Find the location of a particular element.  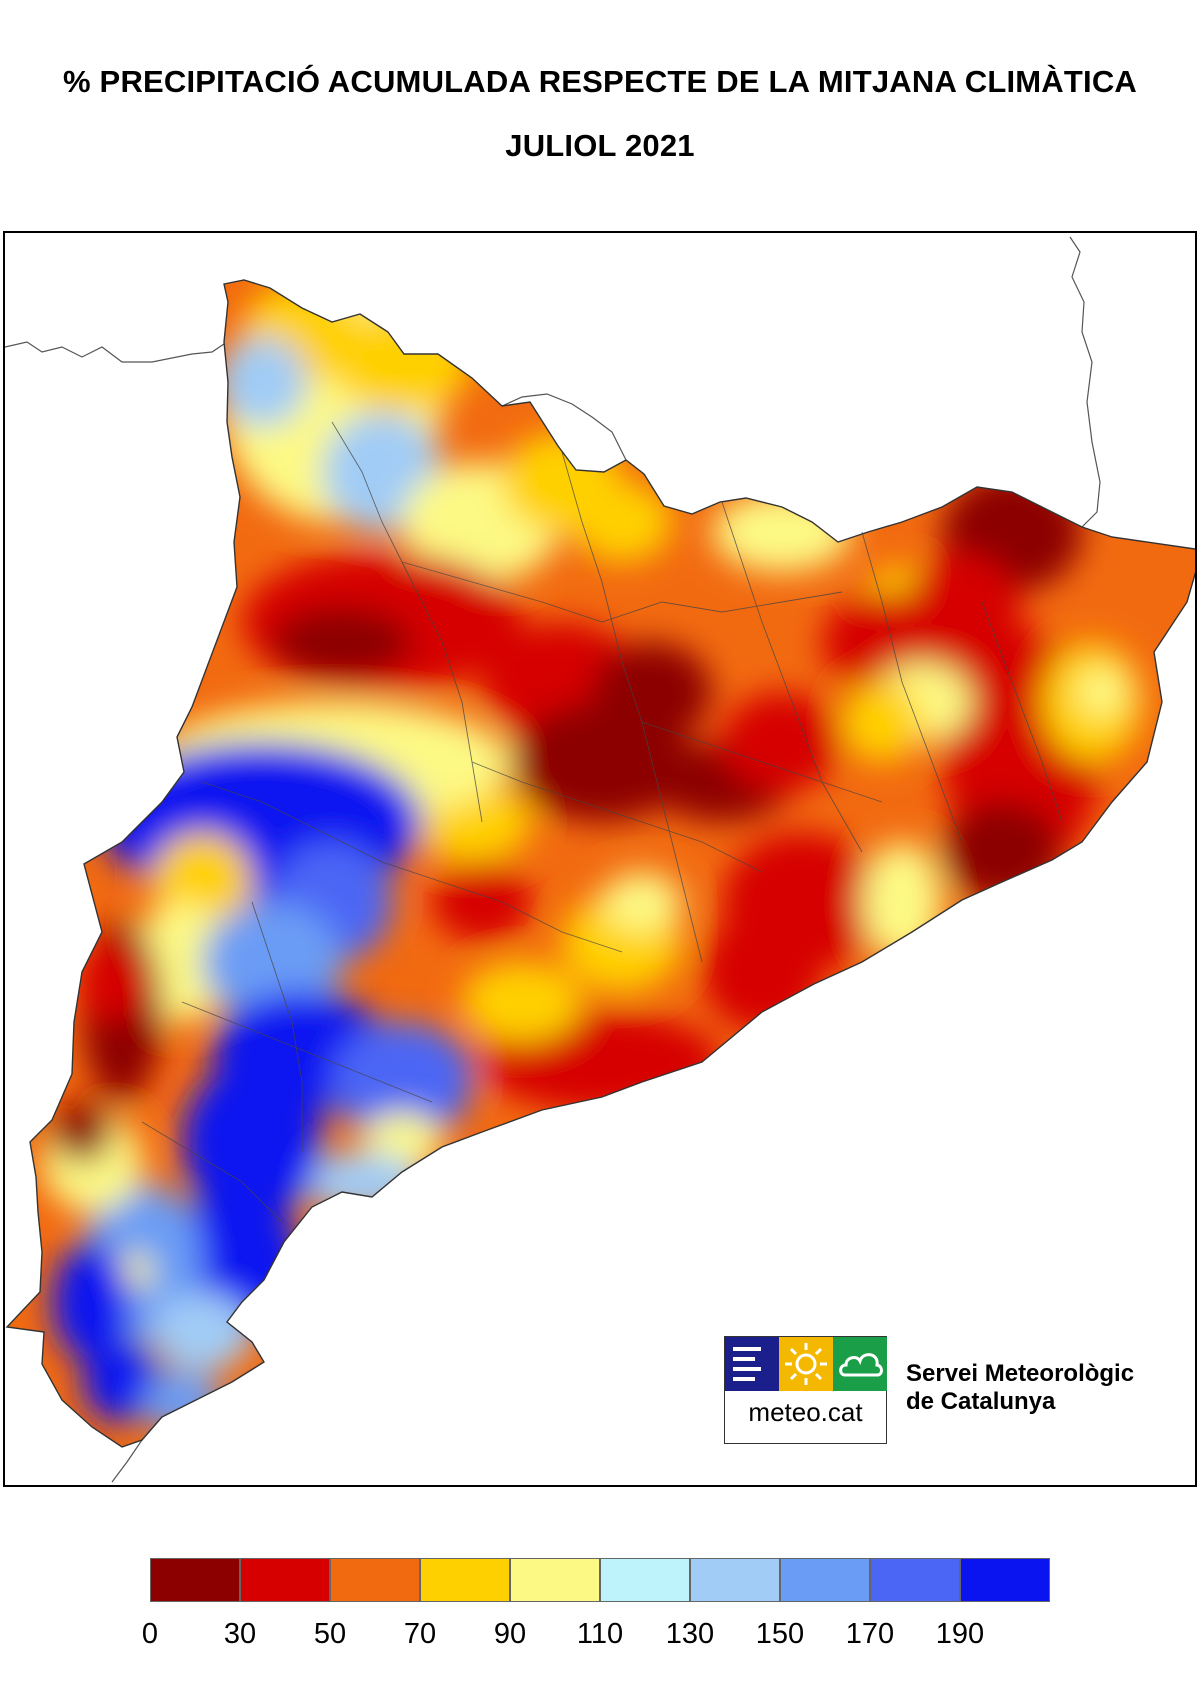

org-name-line1: Servei Meteorològic is located at coordinates (1020, 1373).